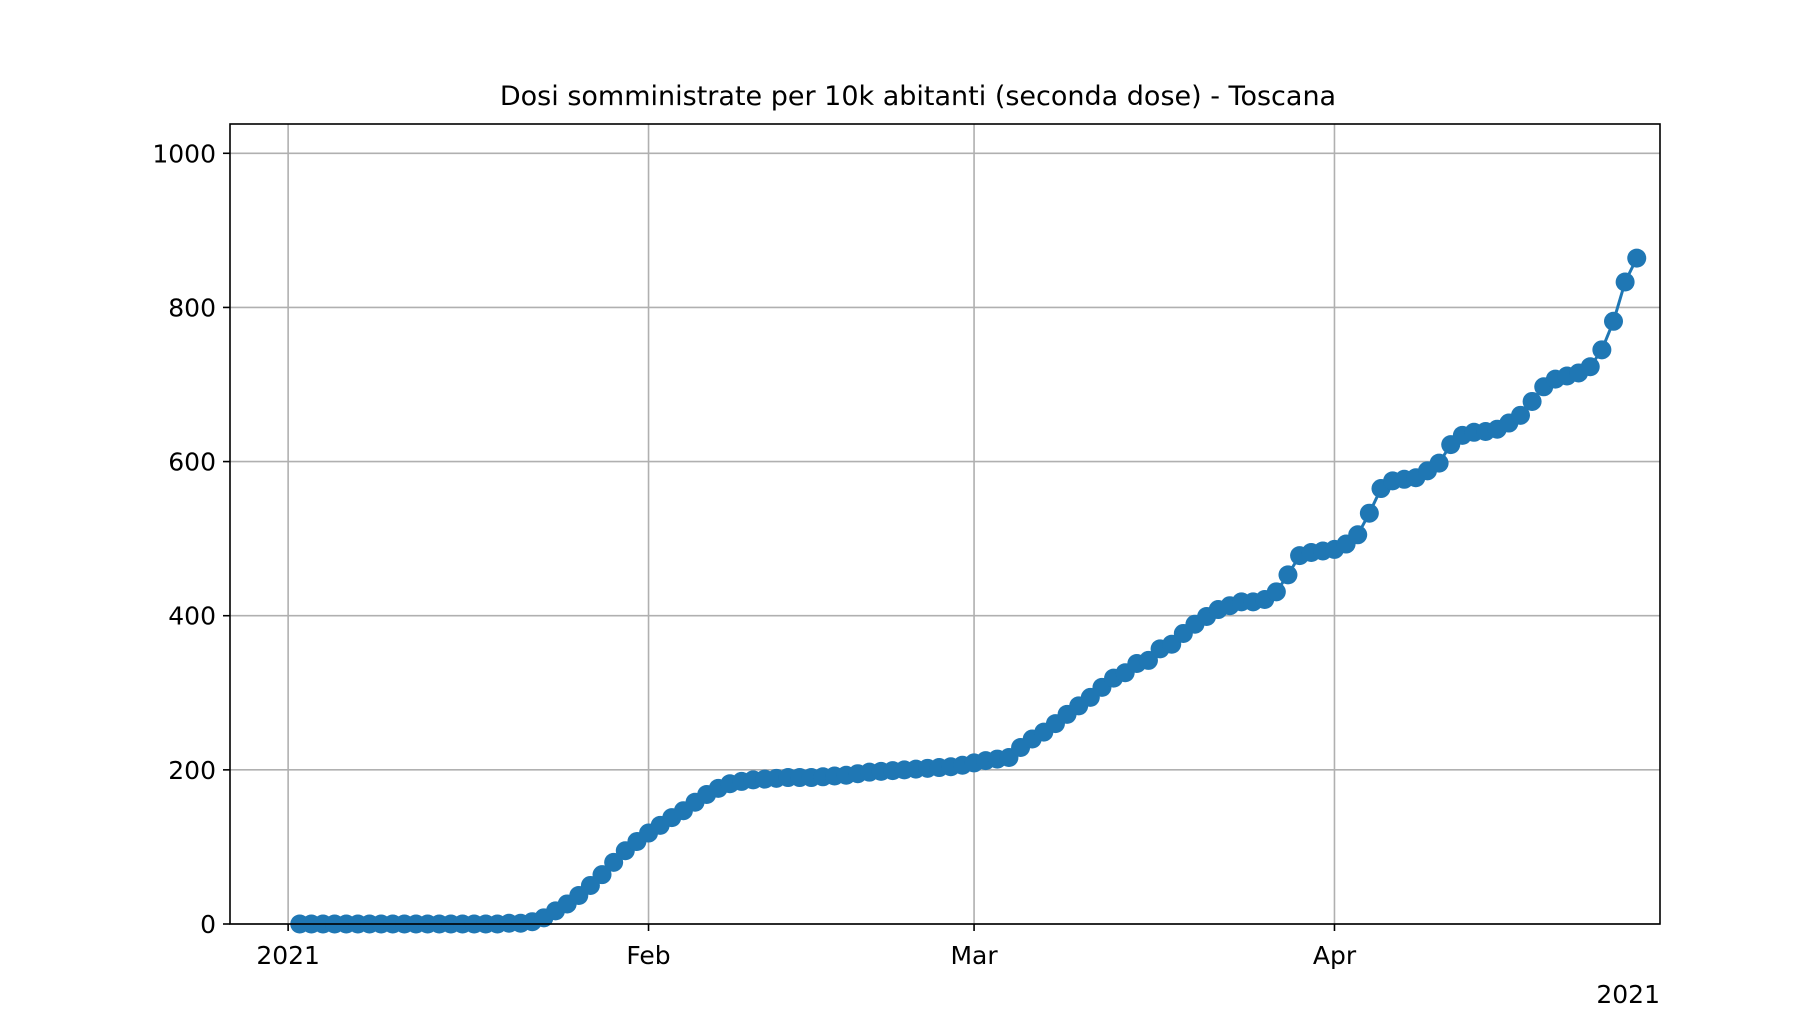  I want to click on x-tick-label: Mar, so click(974, 955).